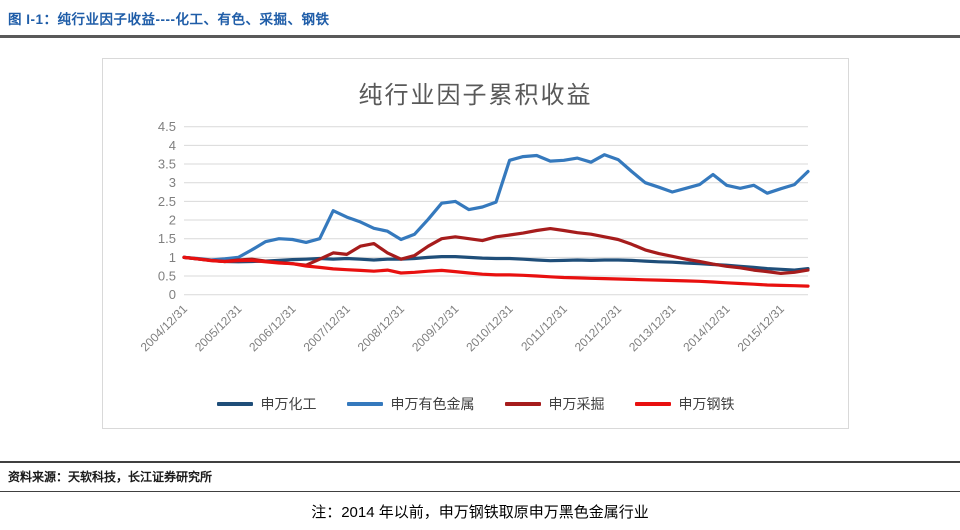 The image size is (960, 530). I want to click on y-axis-tick-label: 1.5, so click(167, 238).